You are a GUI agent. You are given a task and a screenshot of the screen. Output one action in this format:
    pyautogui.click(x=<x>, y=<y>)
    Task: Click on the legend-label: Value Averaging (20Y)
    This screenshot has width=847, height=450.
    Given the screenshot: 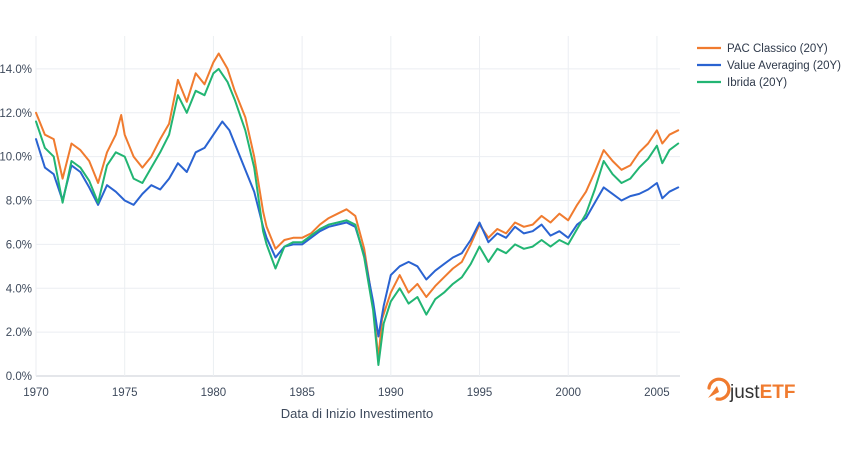 What is the action you would take?
    pyautogui.click(x=784, y=66)
    